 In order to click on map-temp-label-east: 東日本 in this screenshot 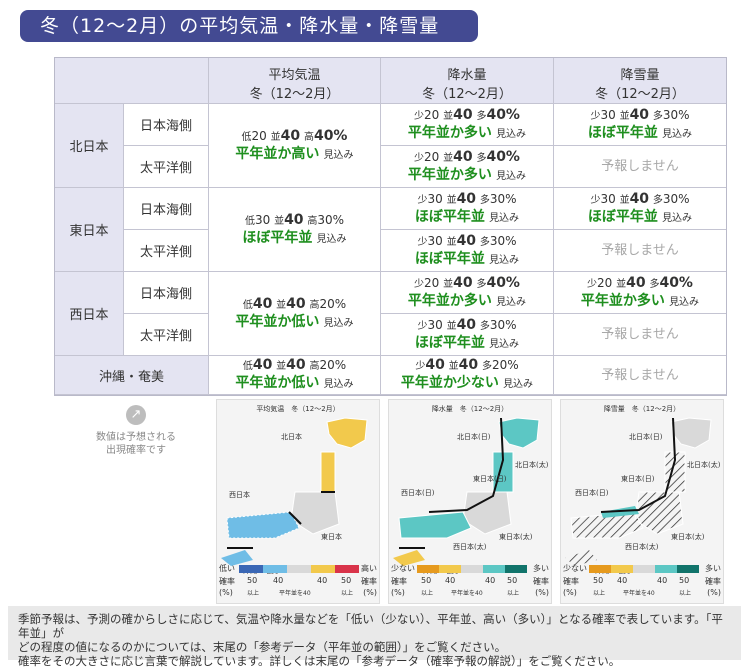, I will do `click(331, 537)`.